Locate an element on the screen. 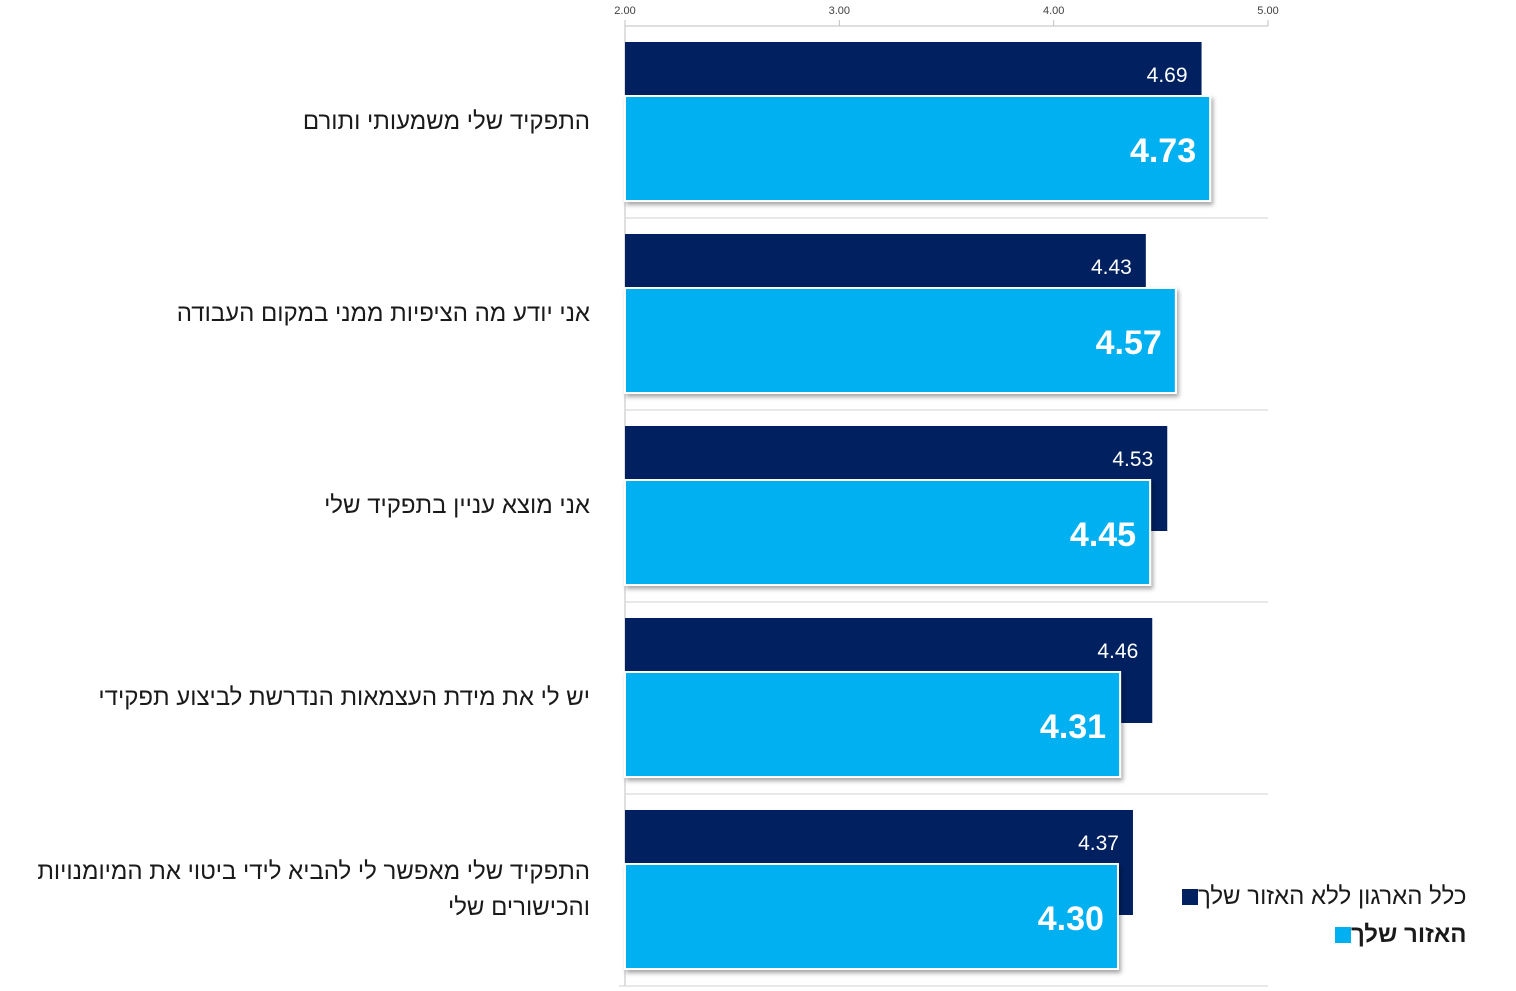 The image size is (1516, 991). data-label-region: 4.30 is located at coordinates (1071, 919).